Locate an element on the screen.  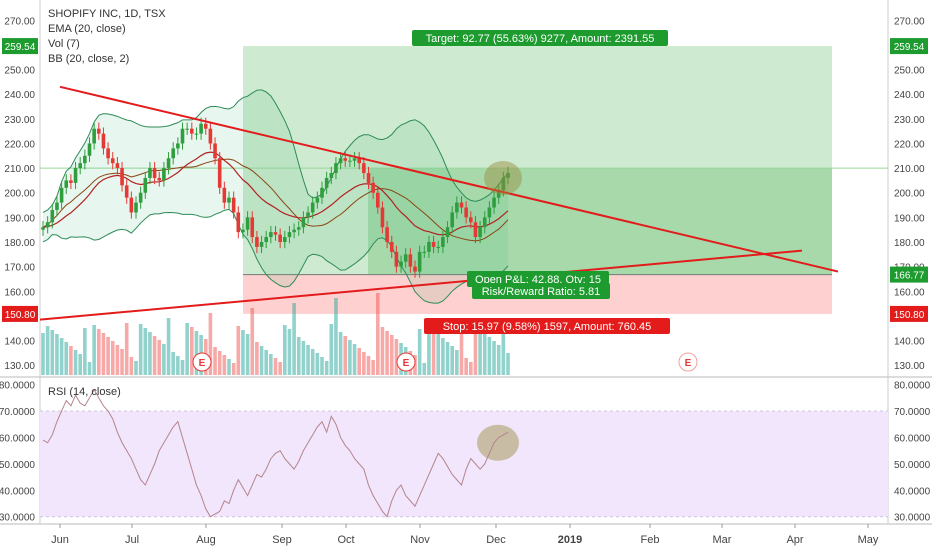
time-label: Aug is located at coordinates (206, 540).